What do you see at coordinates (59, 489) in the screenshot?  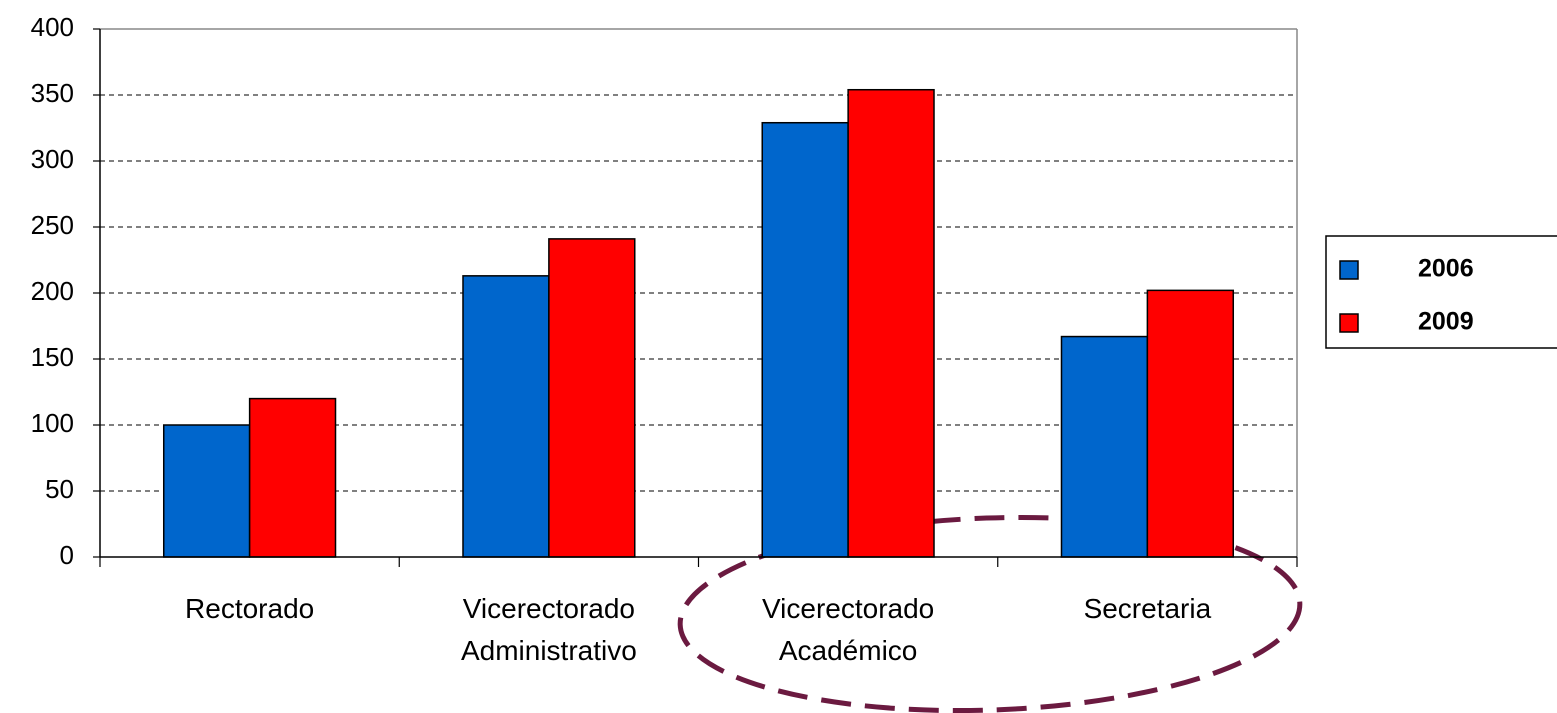 I see `y-tick-label: 50` at bounding box center [59, 489].